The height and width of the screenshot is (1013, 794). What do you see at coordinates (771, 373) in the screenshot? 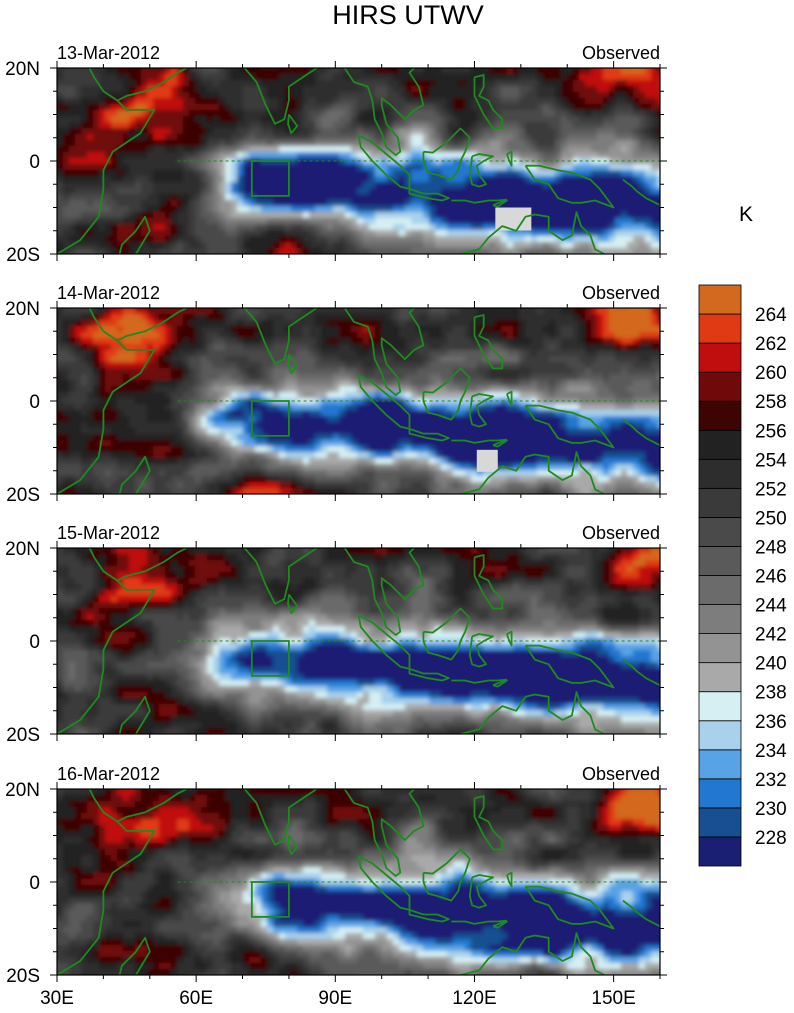
I see `colorbar-label: 260` at bounding box center [771, 373].